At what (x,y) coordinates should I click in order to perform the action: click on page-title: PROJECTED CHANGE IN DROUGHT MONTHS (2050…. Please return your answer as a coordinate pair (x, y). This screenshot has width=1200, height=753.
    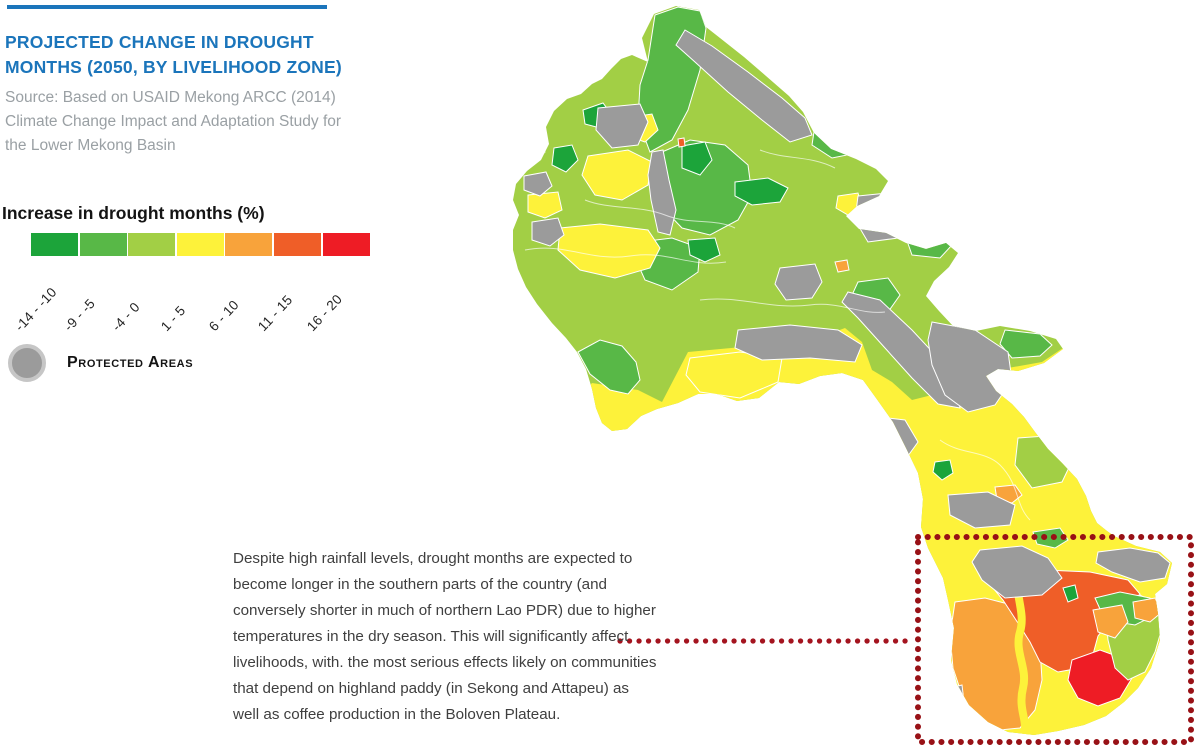
    Looking at the image, I should click on (173, 54).